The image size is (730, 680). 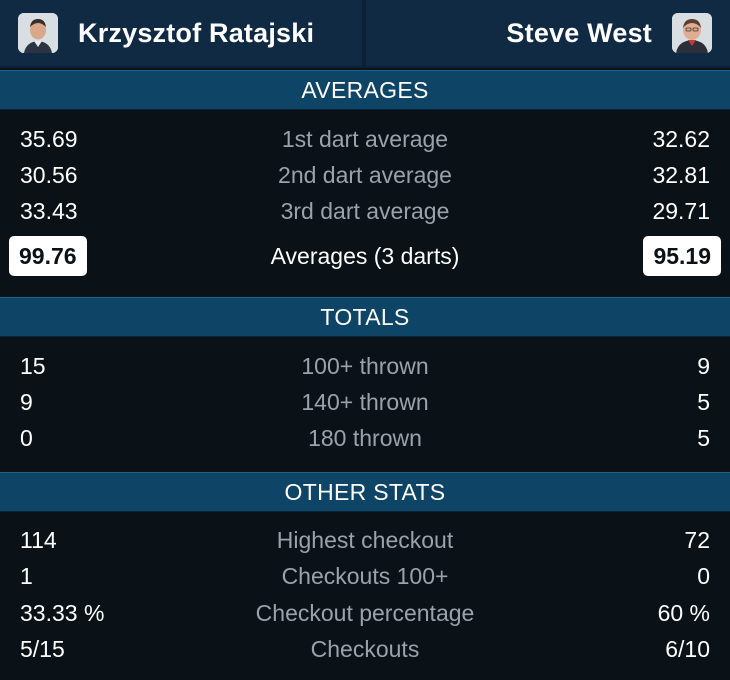 What do you see at coordinates (38, 540) in the screenshot?
I see `stat-left-value: 114` at bounding box center [38, 540].